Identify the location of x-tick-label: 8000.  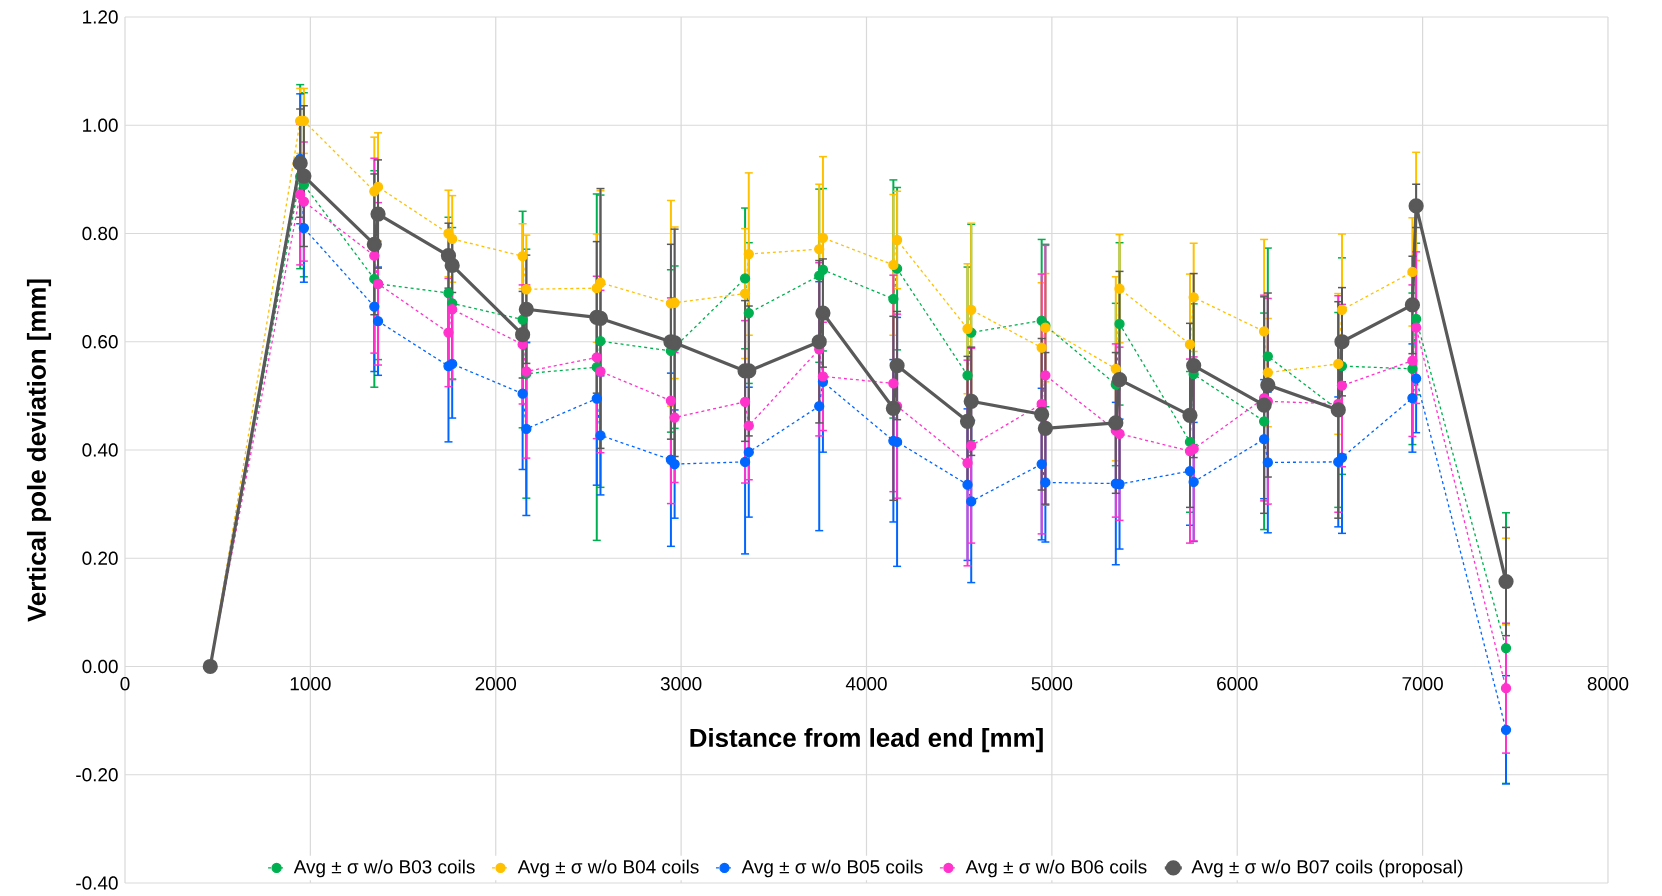
(1608, 684).